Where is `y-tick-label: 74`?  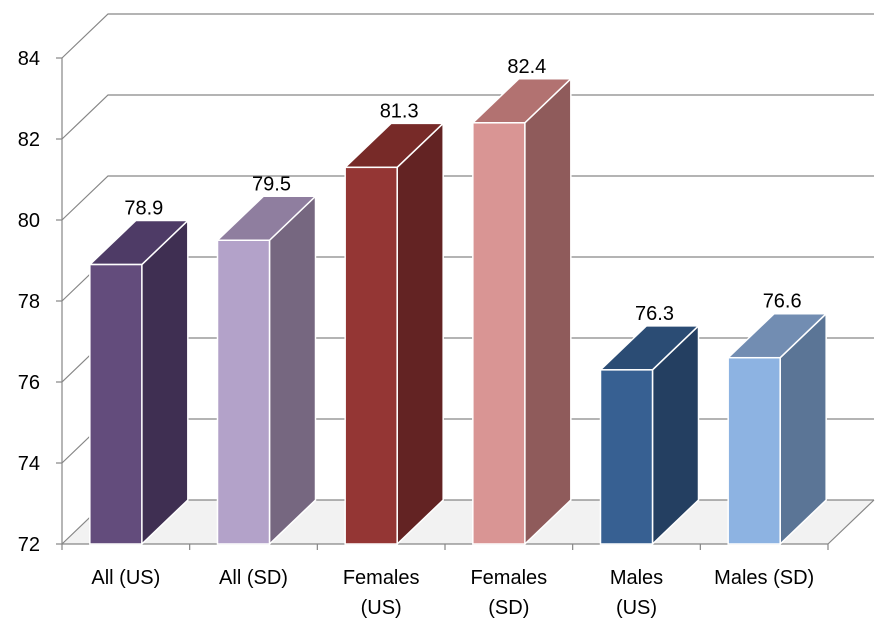
y-tick-label: 74 is located at coordinates (29, 464).